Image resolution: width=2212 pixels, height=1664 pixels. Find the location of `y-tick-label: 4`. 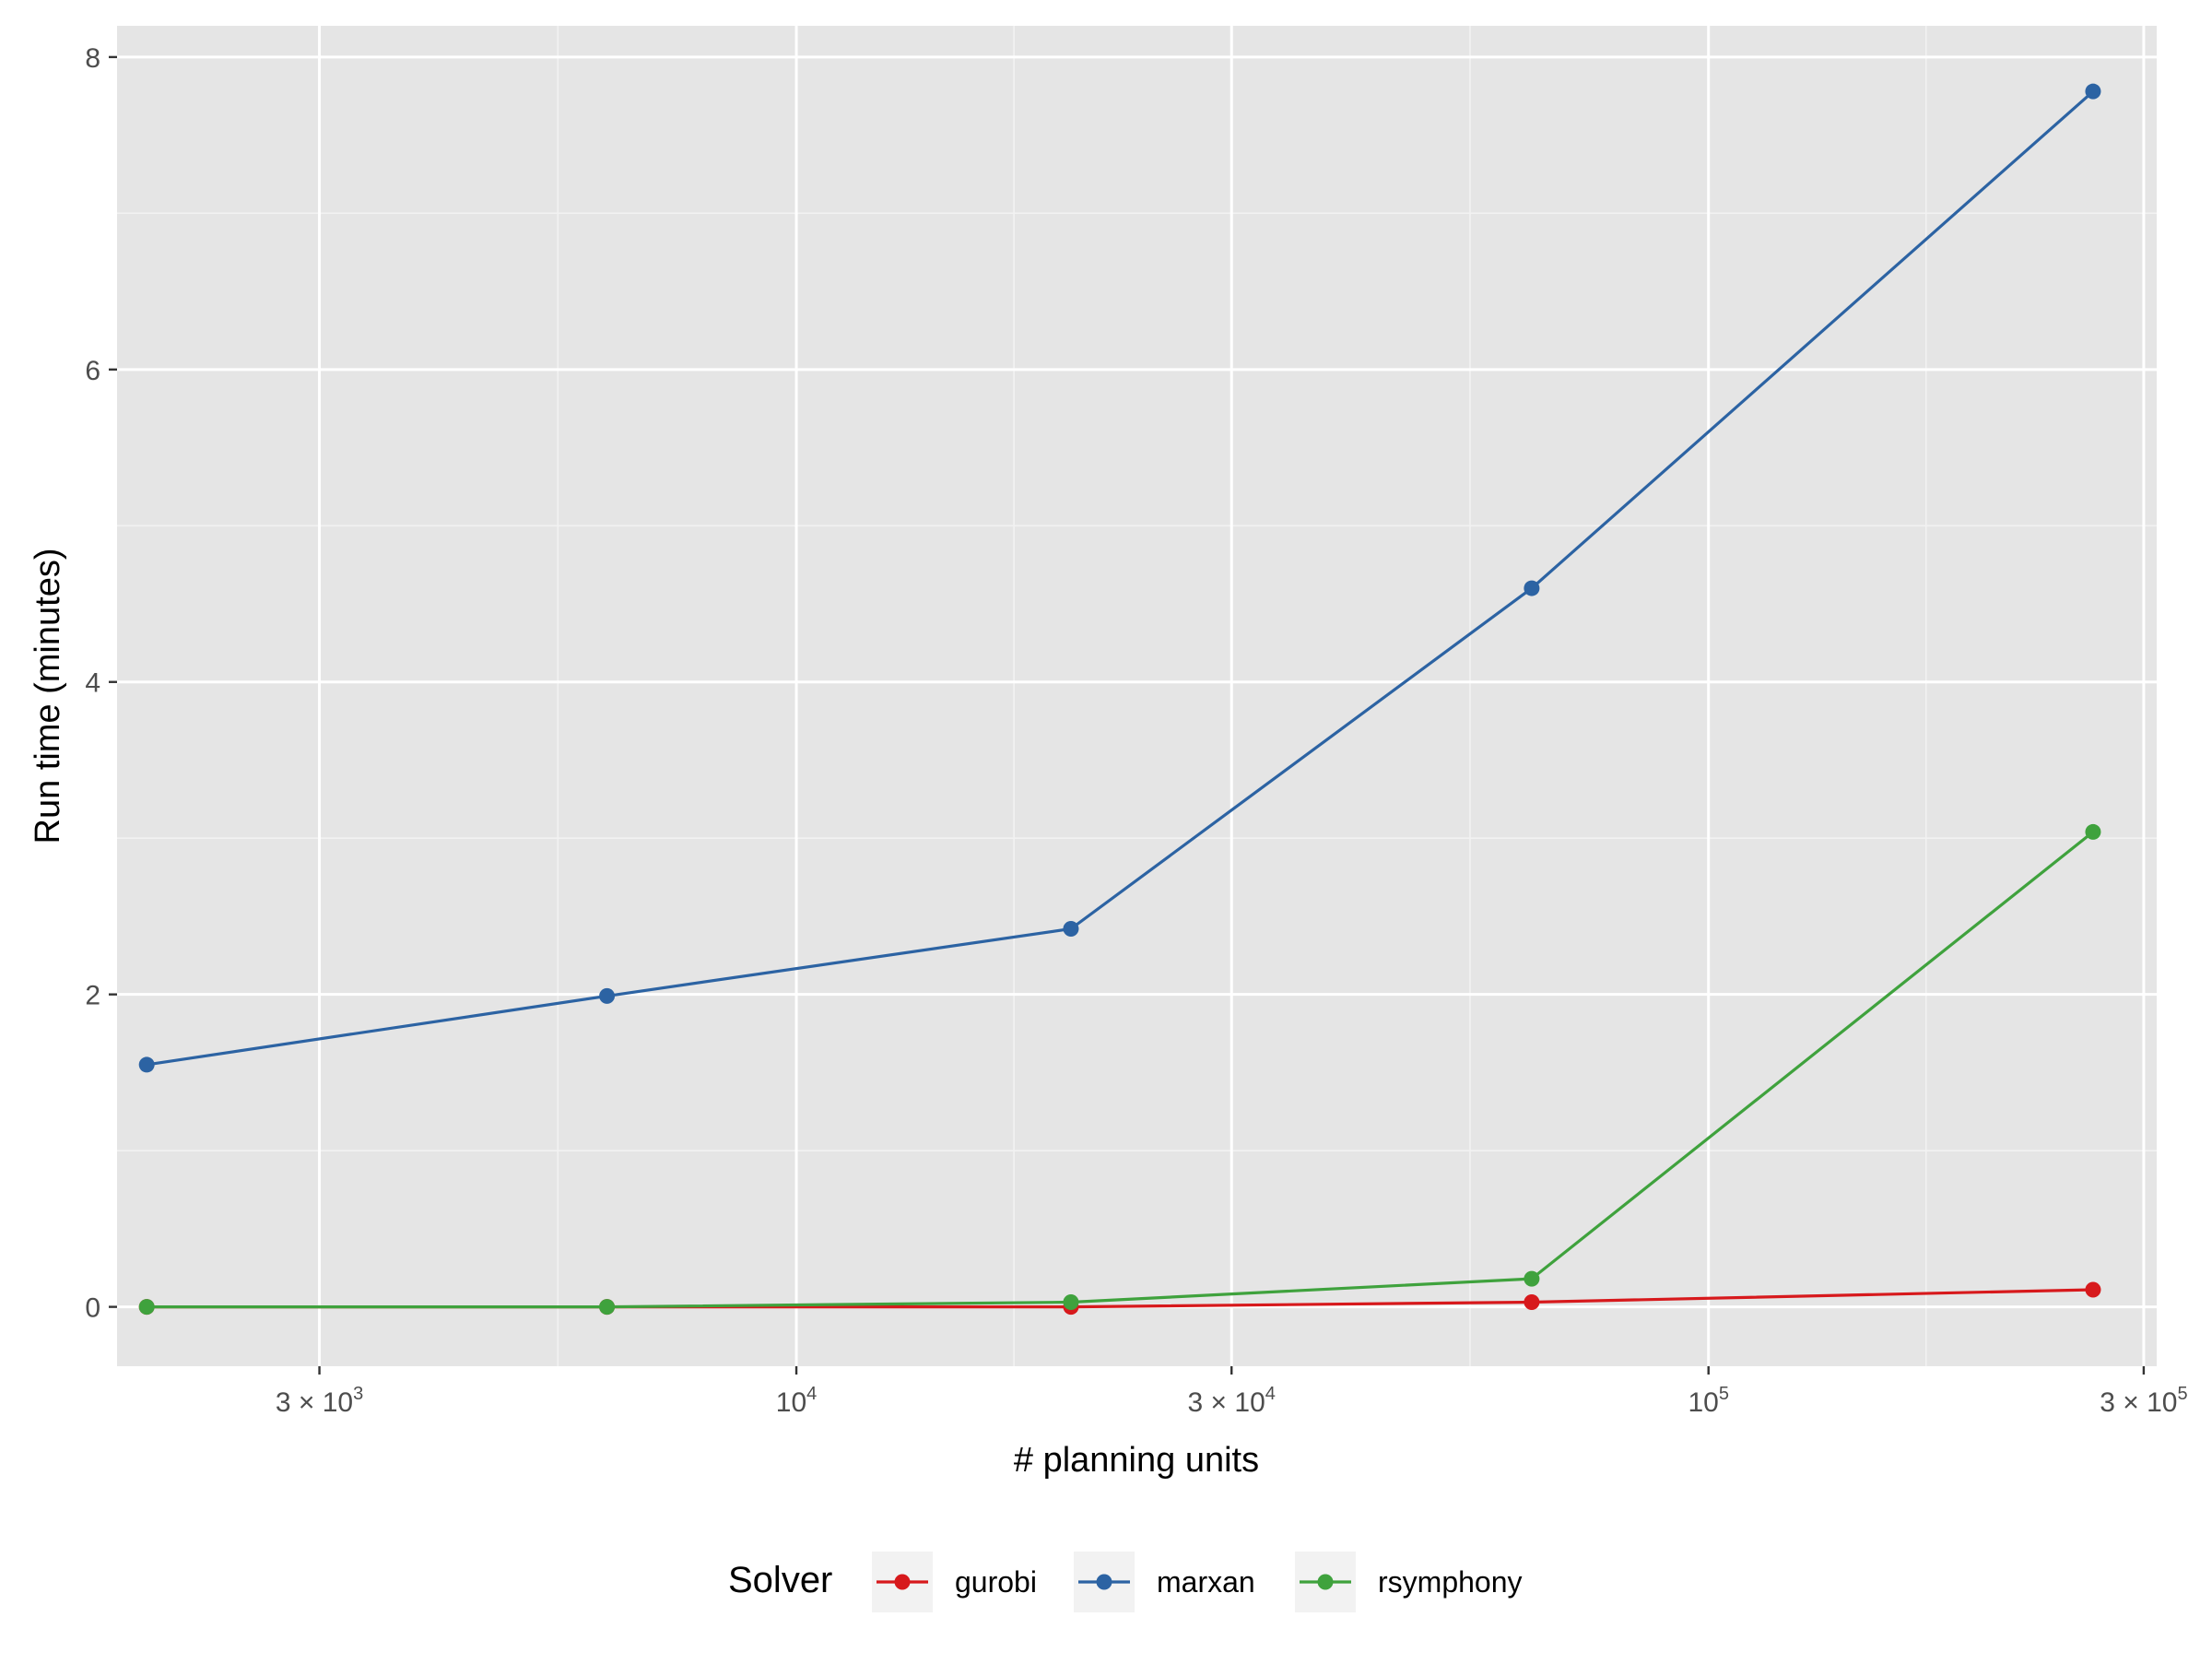

y-tick-label: 4 is located at coordinates (92, 683).